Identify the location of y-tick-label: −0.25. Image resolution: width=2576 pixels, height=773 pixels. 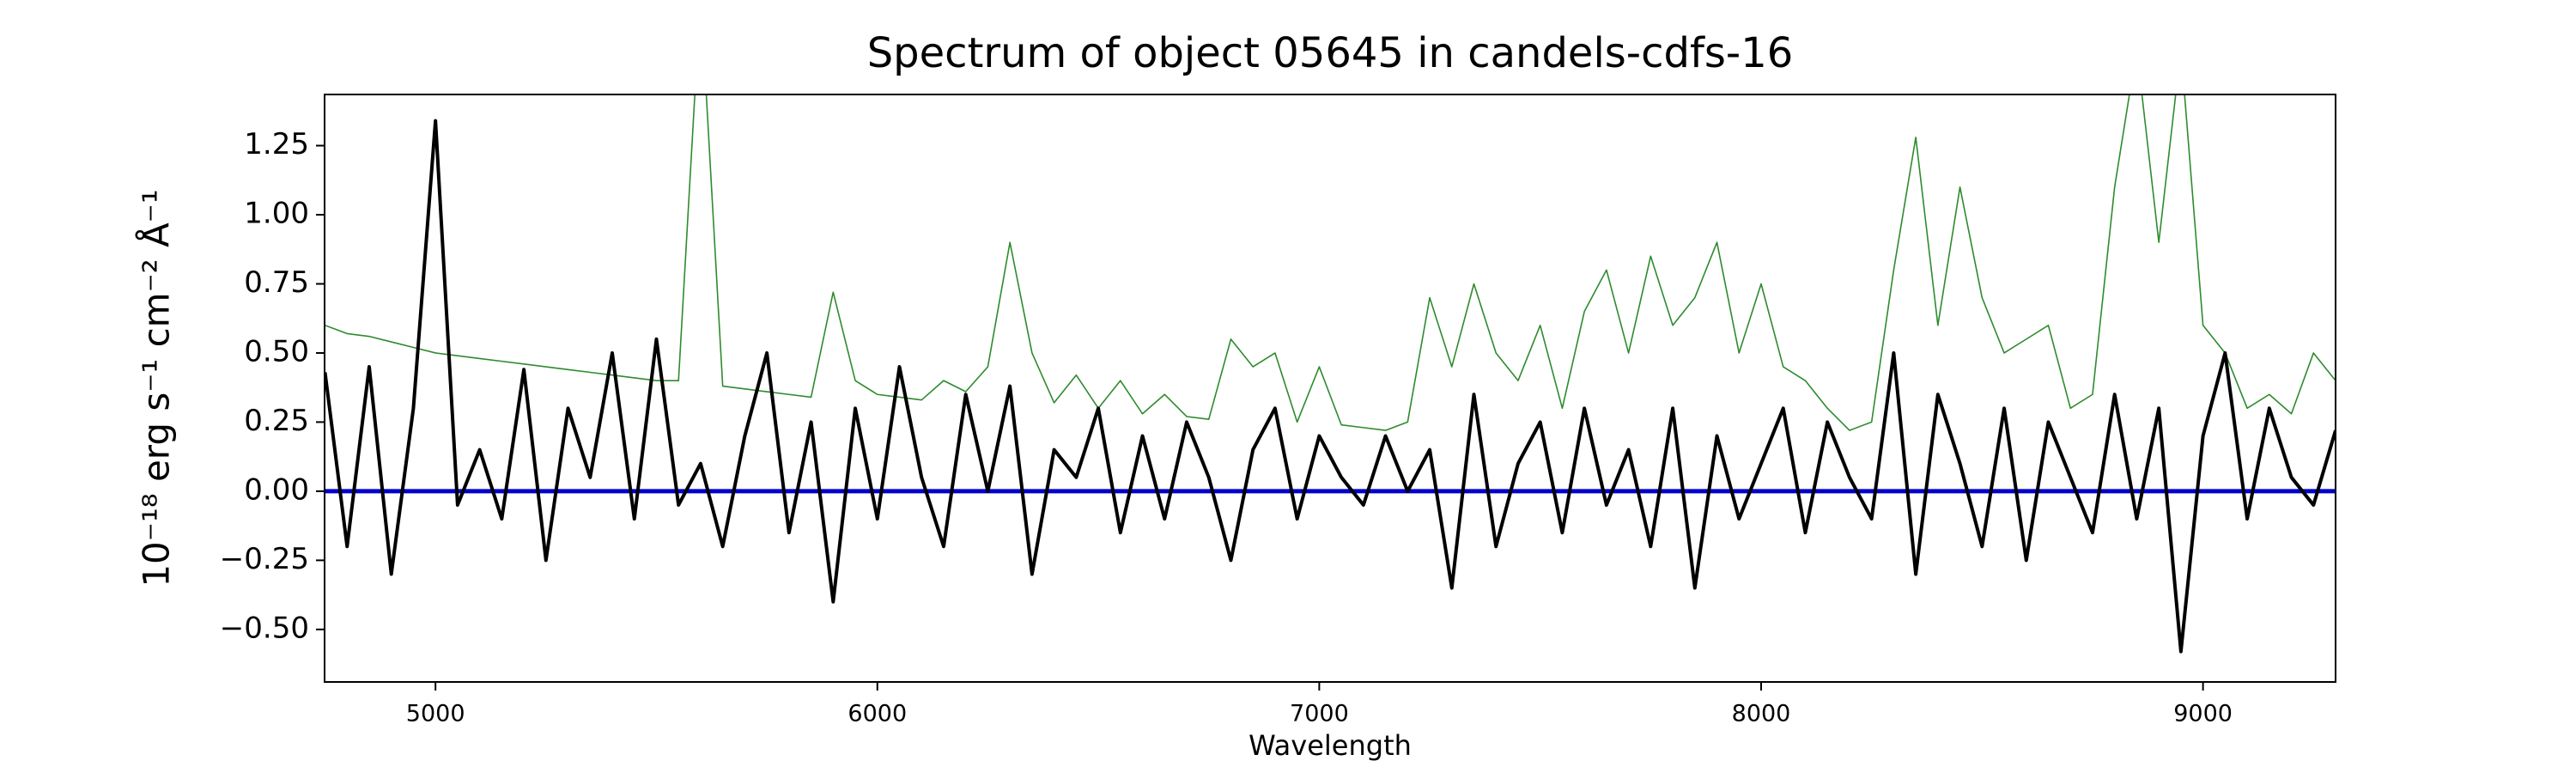
(264, 559).